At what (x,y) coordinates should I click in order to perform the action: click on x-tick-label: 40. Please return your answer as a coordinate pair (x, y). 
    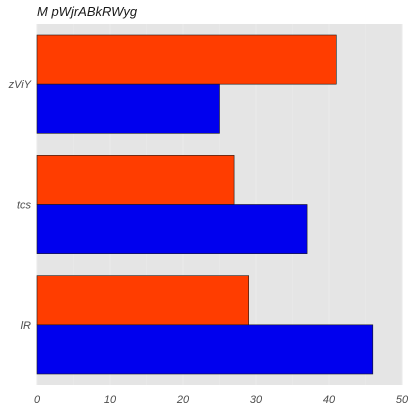
    Looking at the image, I should click on (329, 400).